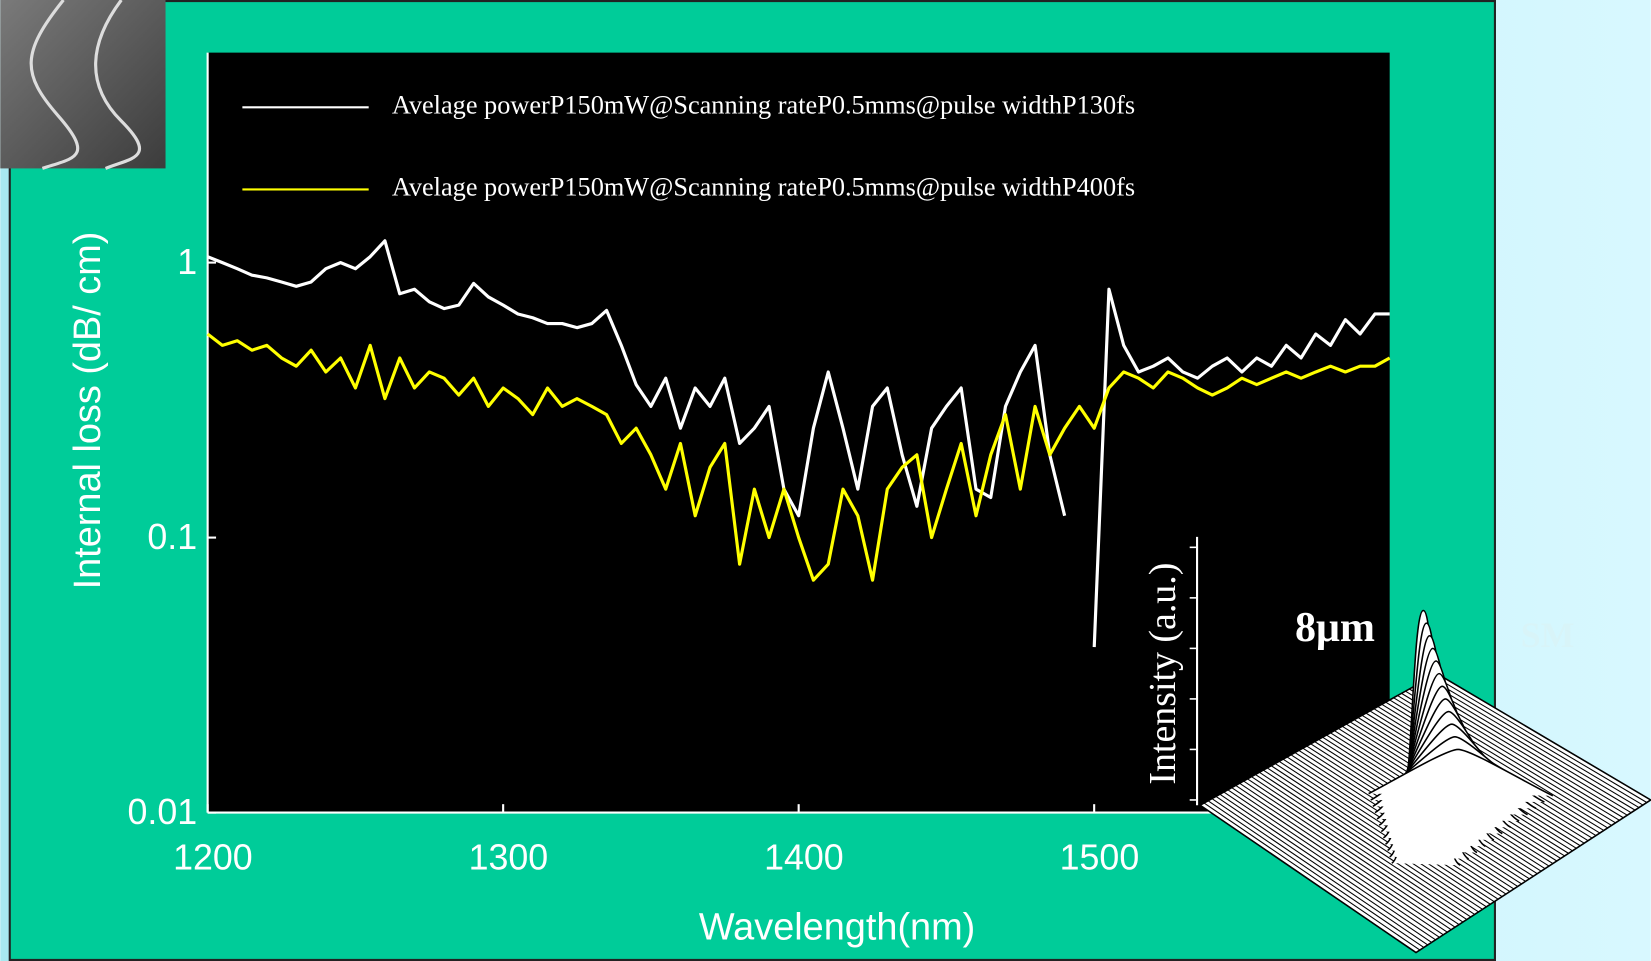 Image resolution: width=1651 pixels, height=961 pixels. Describe the element at coordinates (509, 857) in the screenshot. I see `x-tick-label: 1300` at that location.